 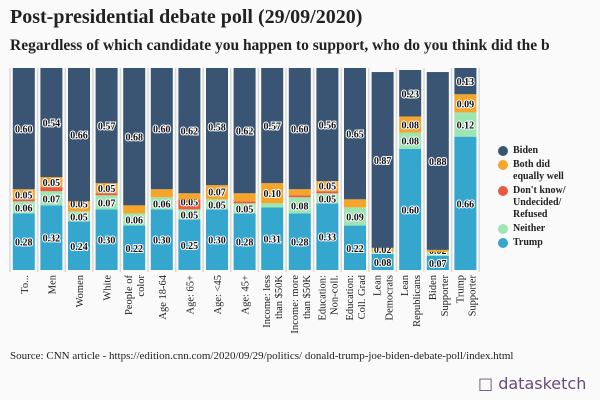 I want to click on legend-label: Neither, so click(x=529, y=228).